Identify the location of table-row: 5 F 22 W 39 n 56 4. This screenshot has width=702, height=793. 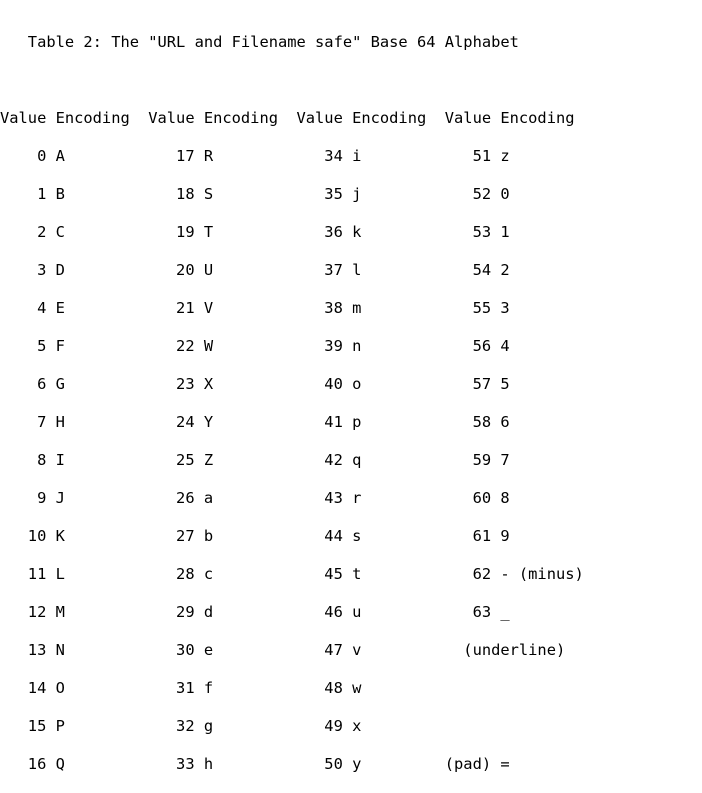
(255, 346).